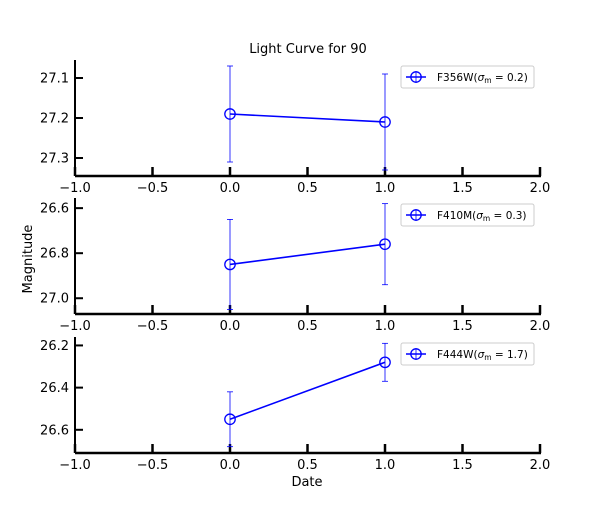  Describe the element at coordinates (306, 482) in the screenshot. I see `x-axis-label: Date` at that location.